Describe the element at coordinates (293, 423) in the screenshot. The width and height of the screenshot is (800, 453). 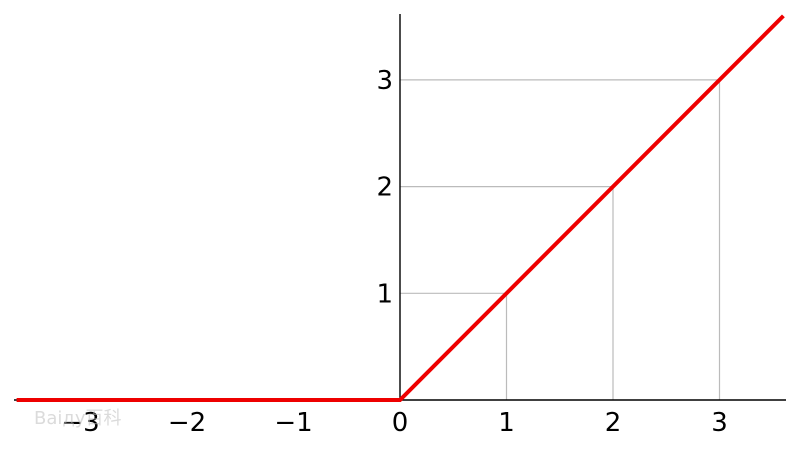
I see `x-tick-label: −1` at that location.